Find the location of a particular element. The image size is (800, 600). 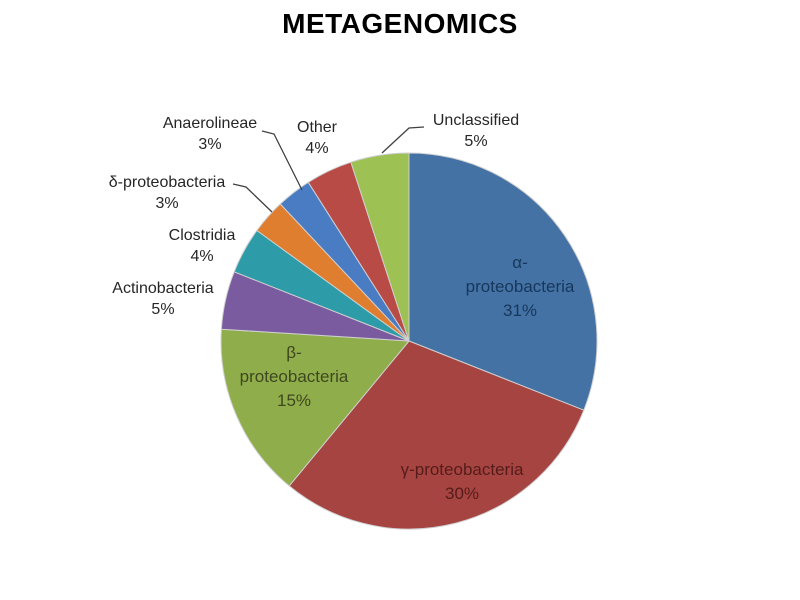

leader-line-unclassified is located at coordinates (403, 140).